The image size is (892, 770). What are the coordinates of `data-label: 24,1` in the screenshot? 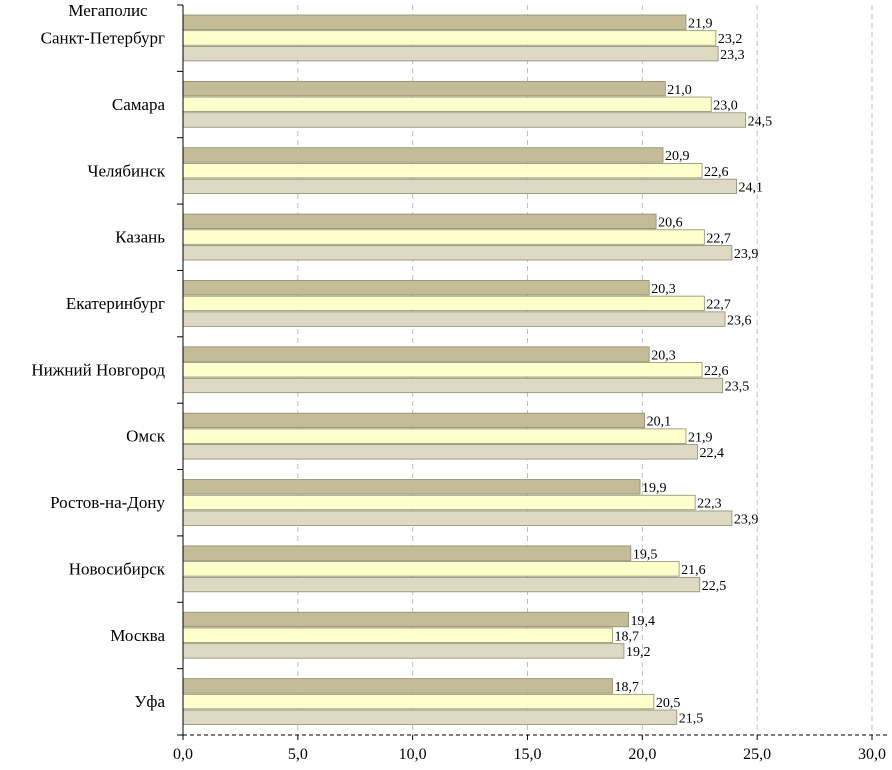 It's located at (750, 188).